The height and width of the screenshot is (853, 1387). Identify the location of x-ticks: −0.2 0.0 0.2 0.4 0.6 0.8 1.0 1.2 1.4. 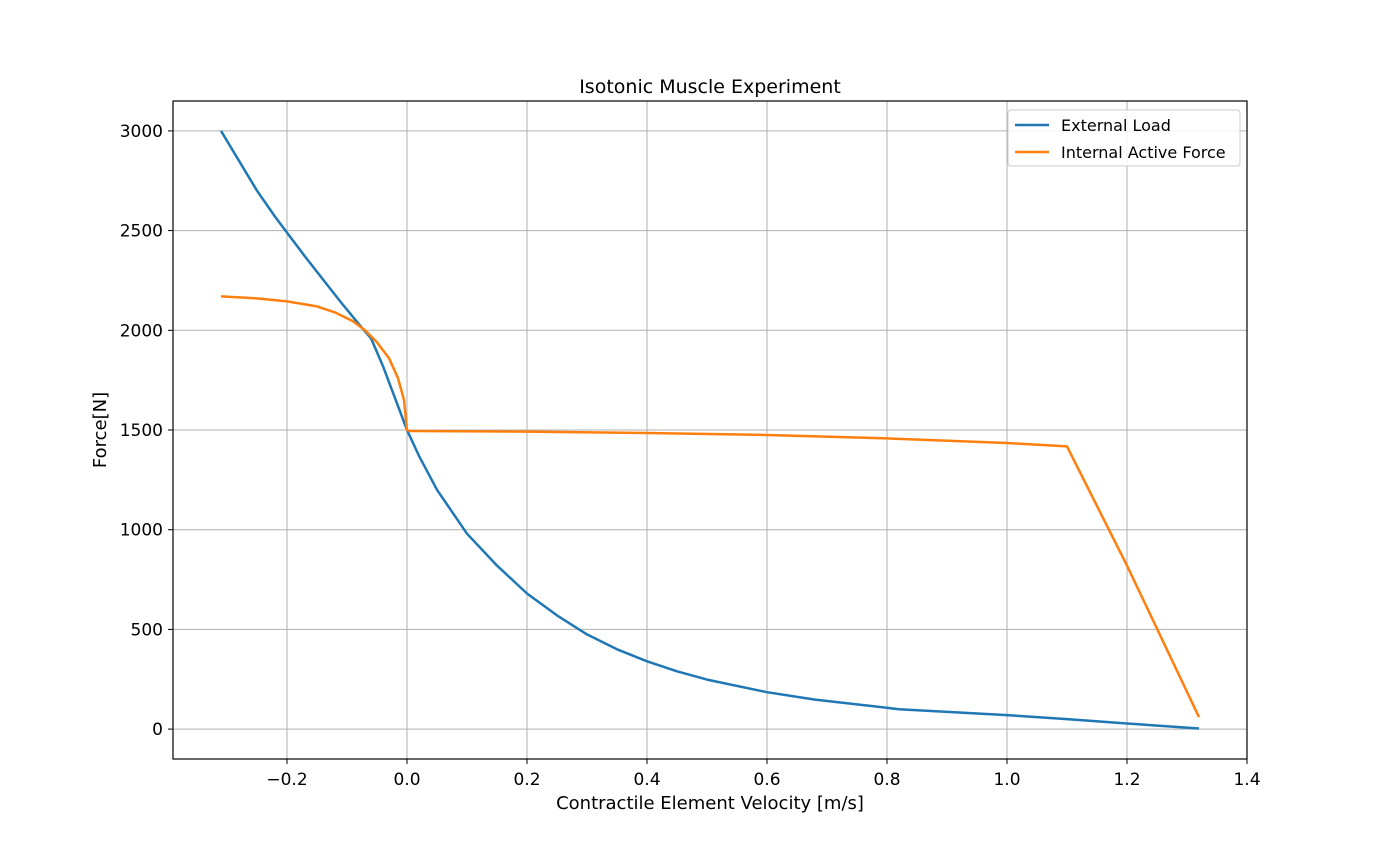
(763, 774).